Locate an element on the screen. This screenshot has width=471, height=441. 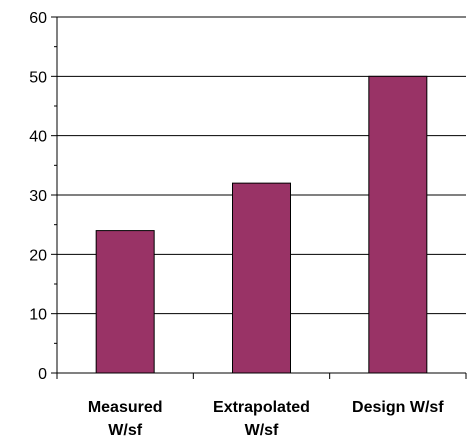
y-tick-label-40: 40 is located at coordinates (38, 137).